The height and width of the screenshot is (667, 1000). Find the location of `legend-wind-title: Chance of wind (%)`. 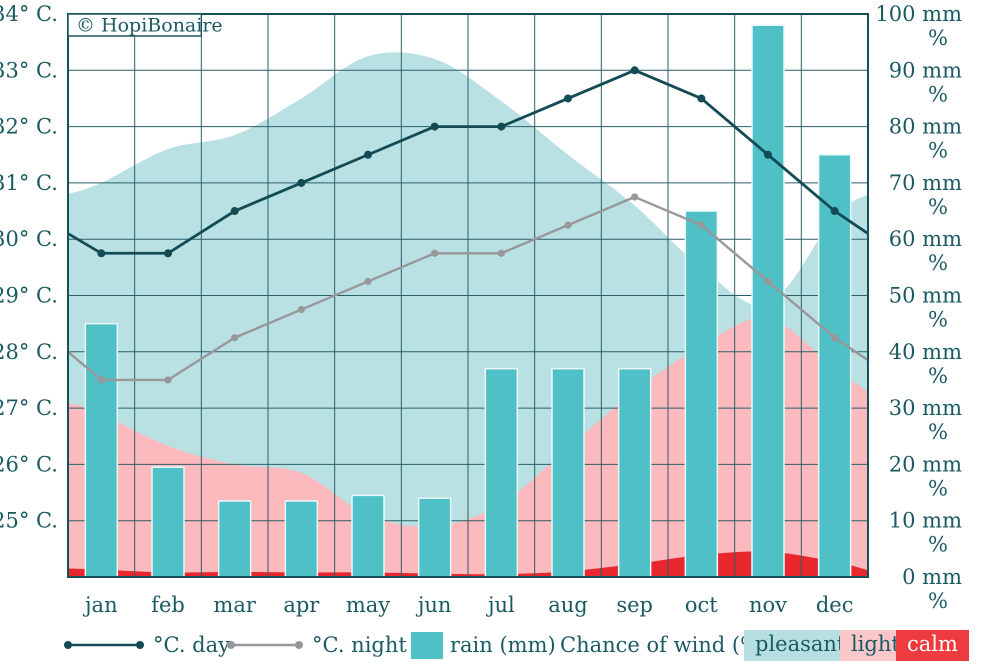

legend-wind-title: Chance of wind (%) is located at coordinates (664, 645).